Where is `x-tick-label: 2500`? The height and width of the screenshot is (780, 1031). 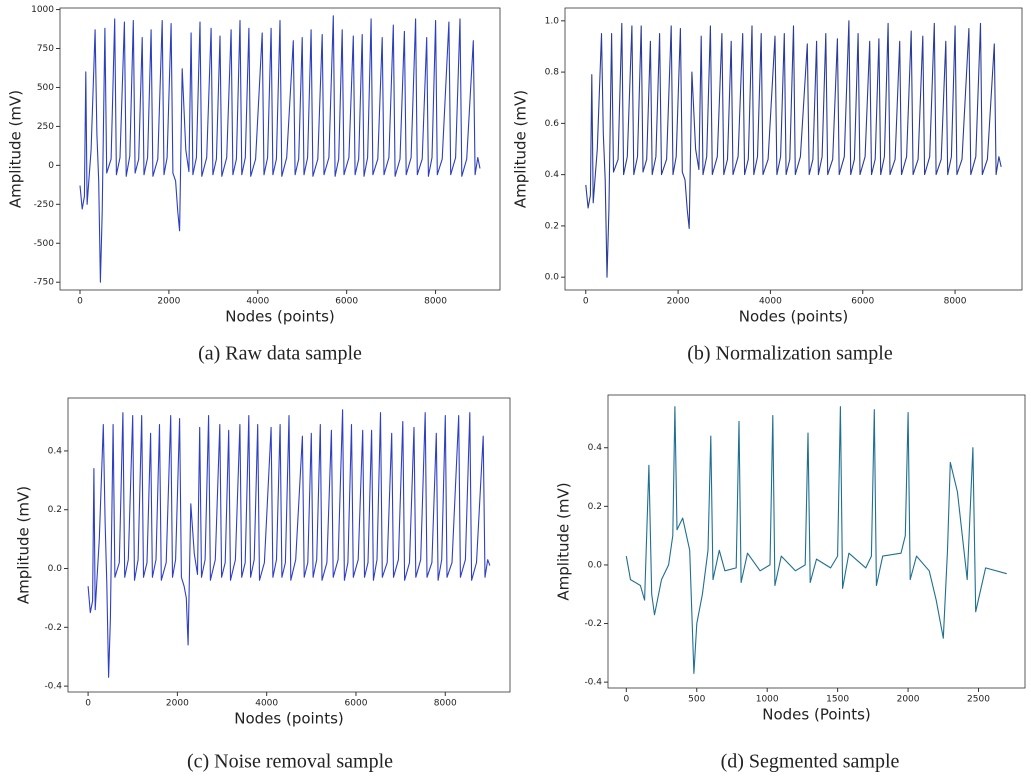
x-tick-label: 2500 is located at coordinates (978, 700).